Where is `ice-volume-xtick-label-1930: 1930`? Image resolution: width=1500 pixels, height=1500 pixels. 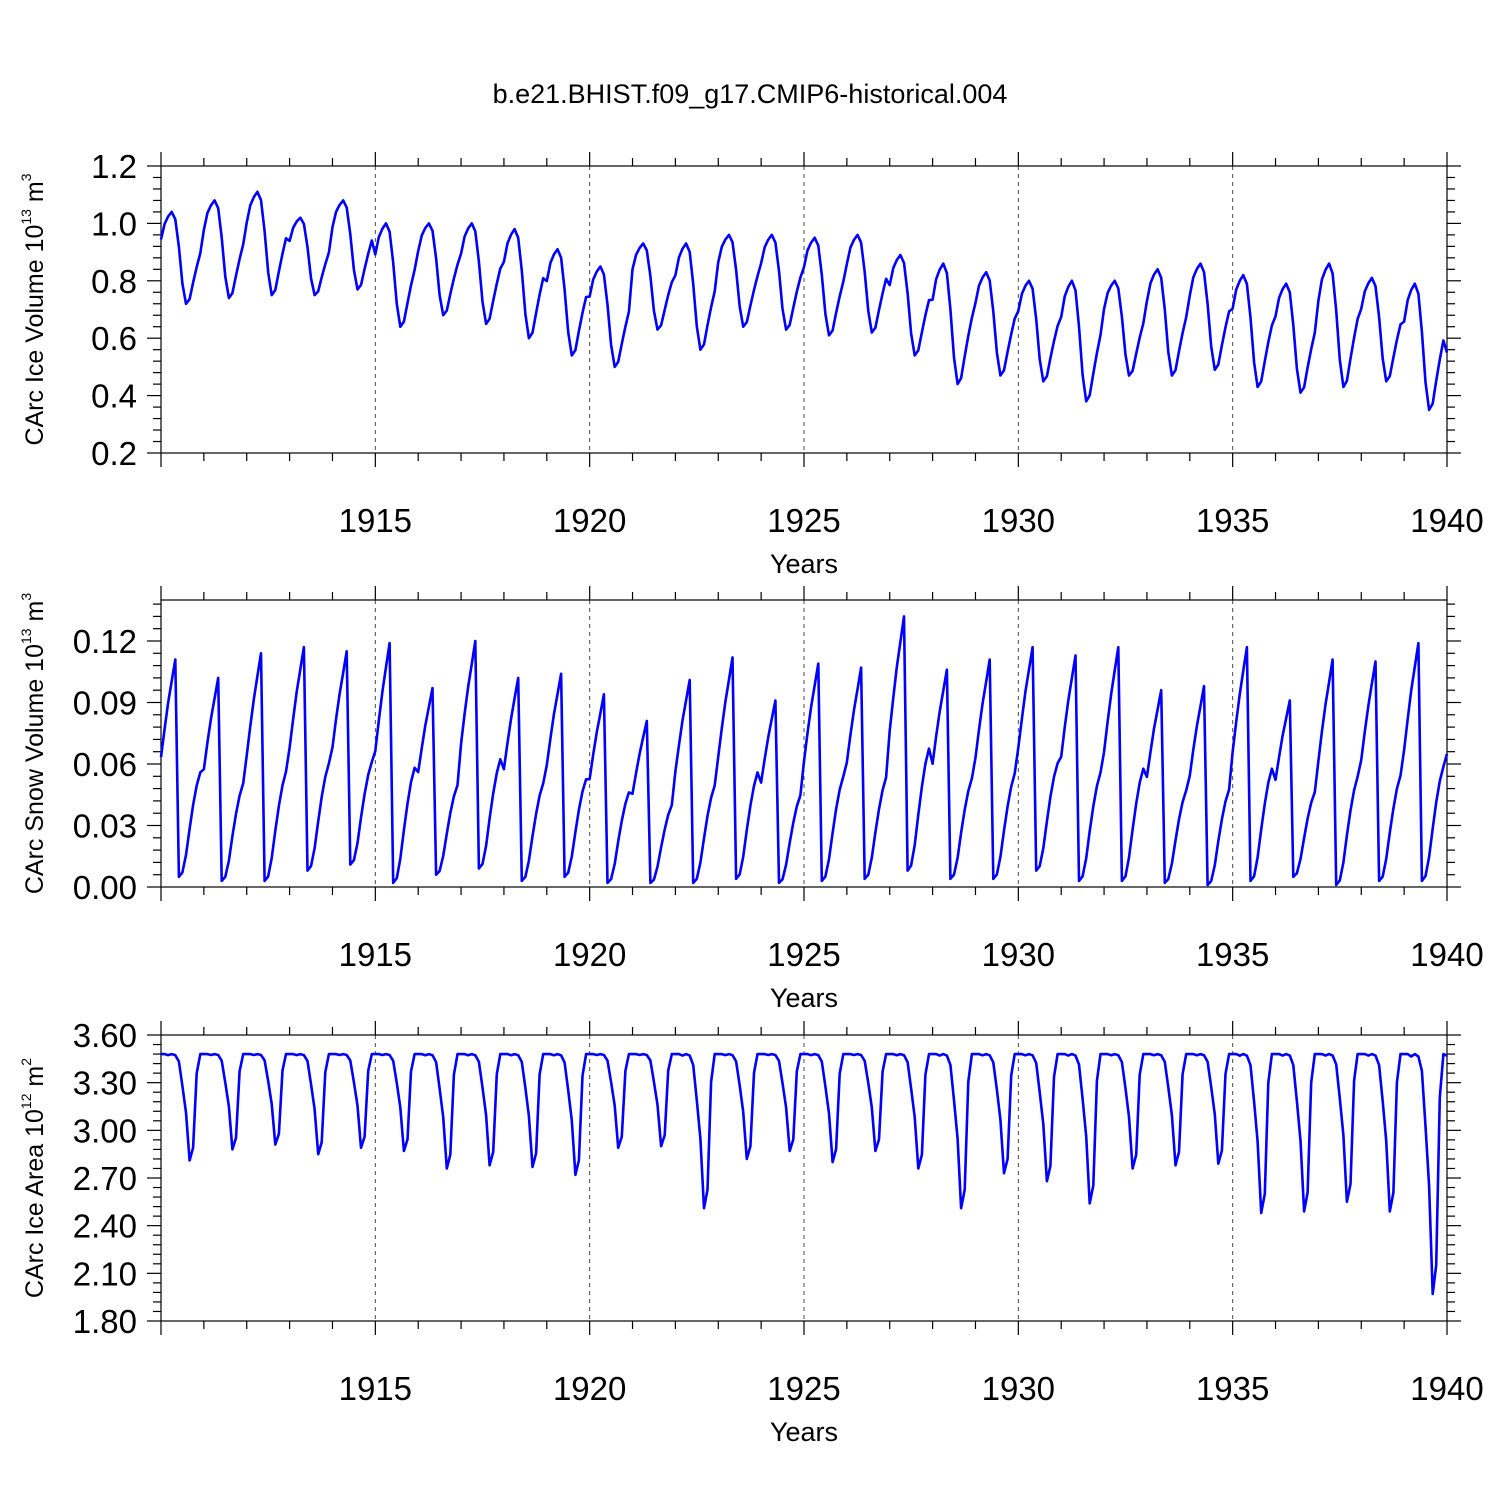
ice-volume-xtick-label-1930: 1930 is located at coordinates (1018, 520).